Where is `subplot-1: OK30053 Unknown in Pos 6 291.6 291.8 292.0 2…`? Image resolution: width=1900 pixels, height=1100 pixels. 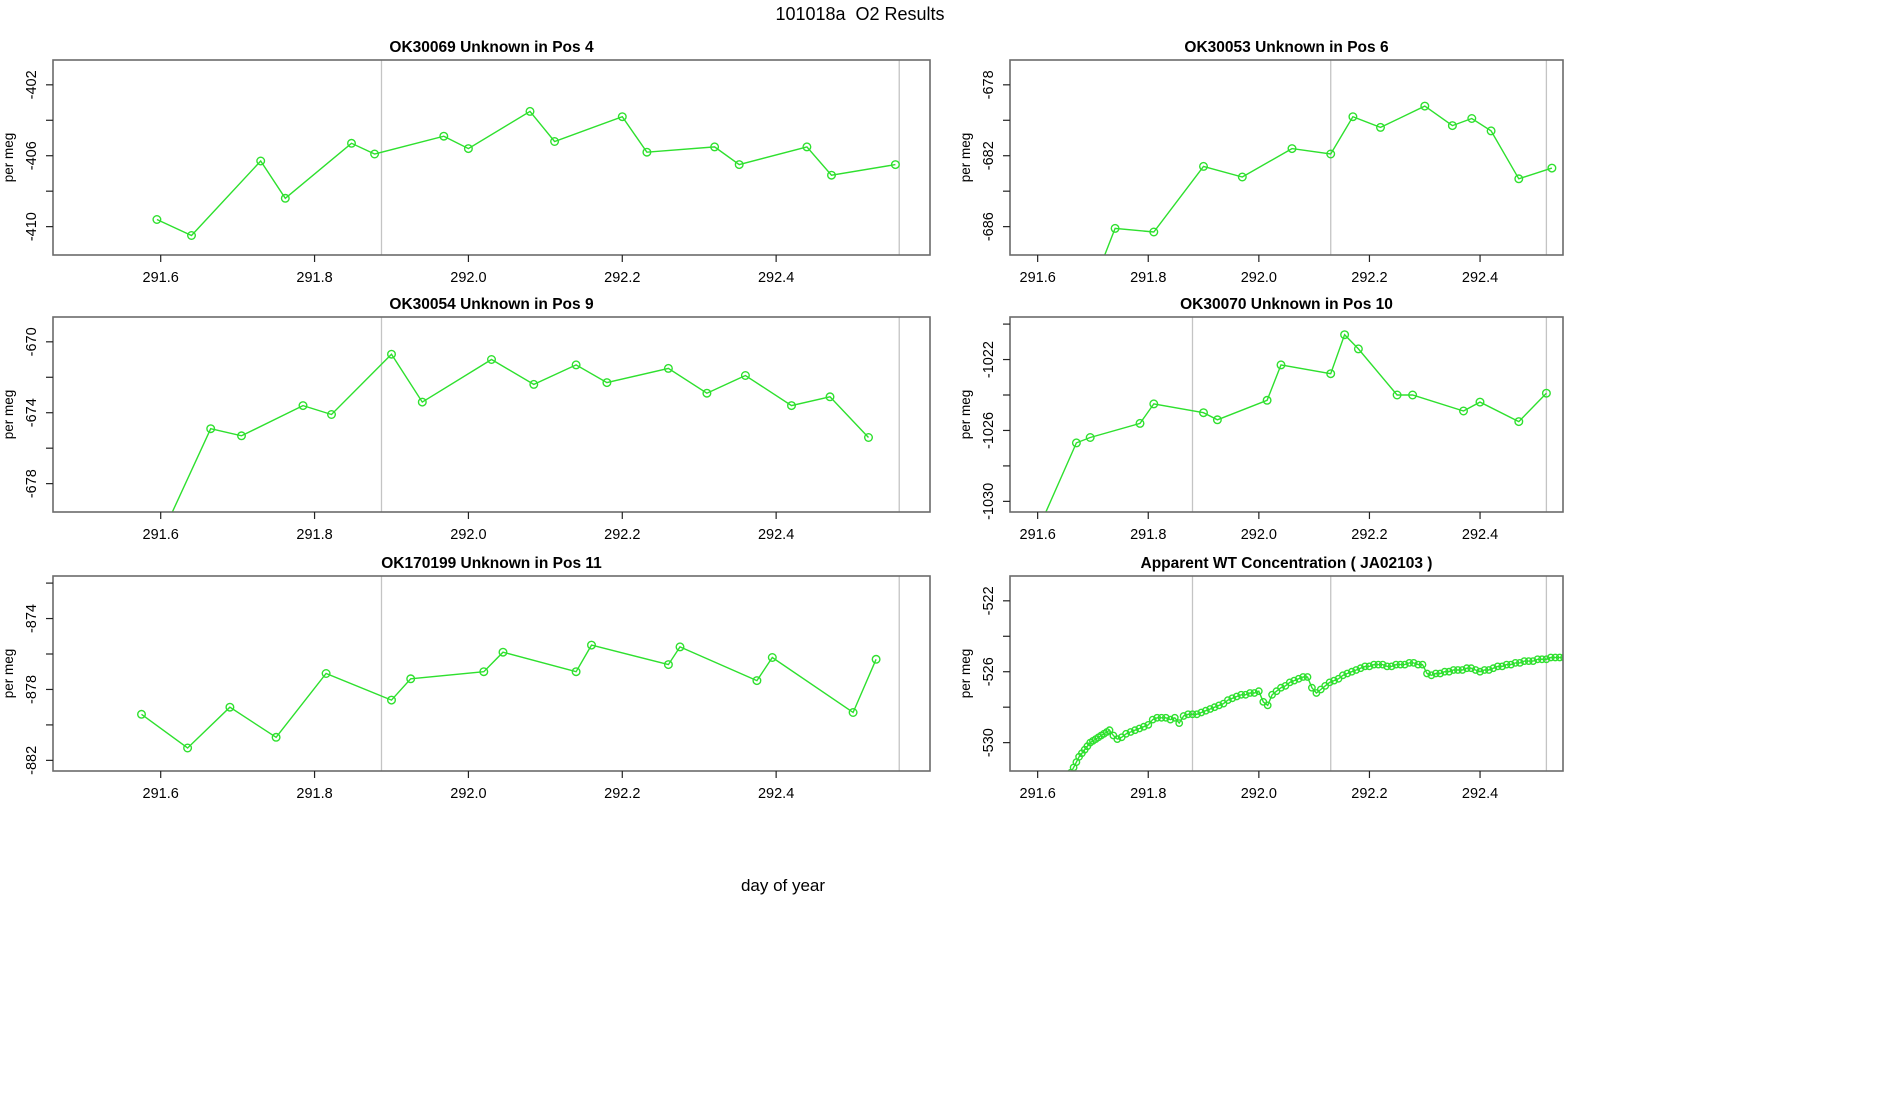 subplot-1: OK30053 Unknown in Pos 6 291.6 291.8 292.0 2… is located at coordinates (1261, 162).